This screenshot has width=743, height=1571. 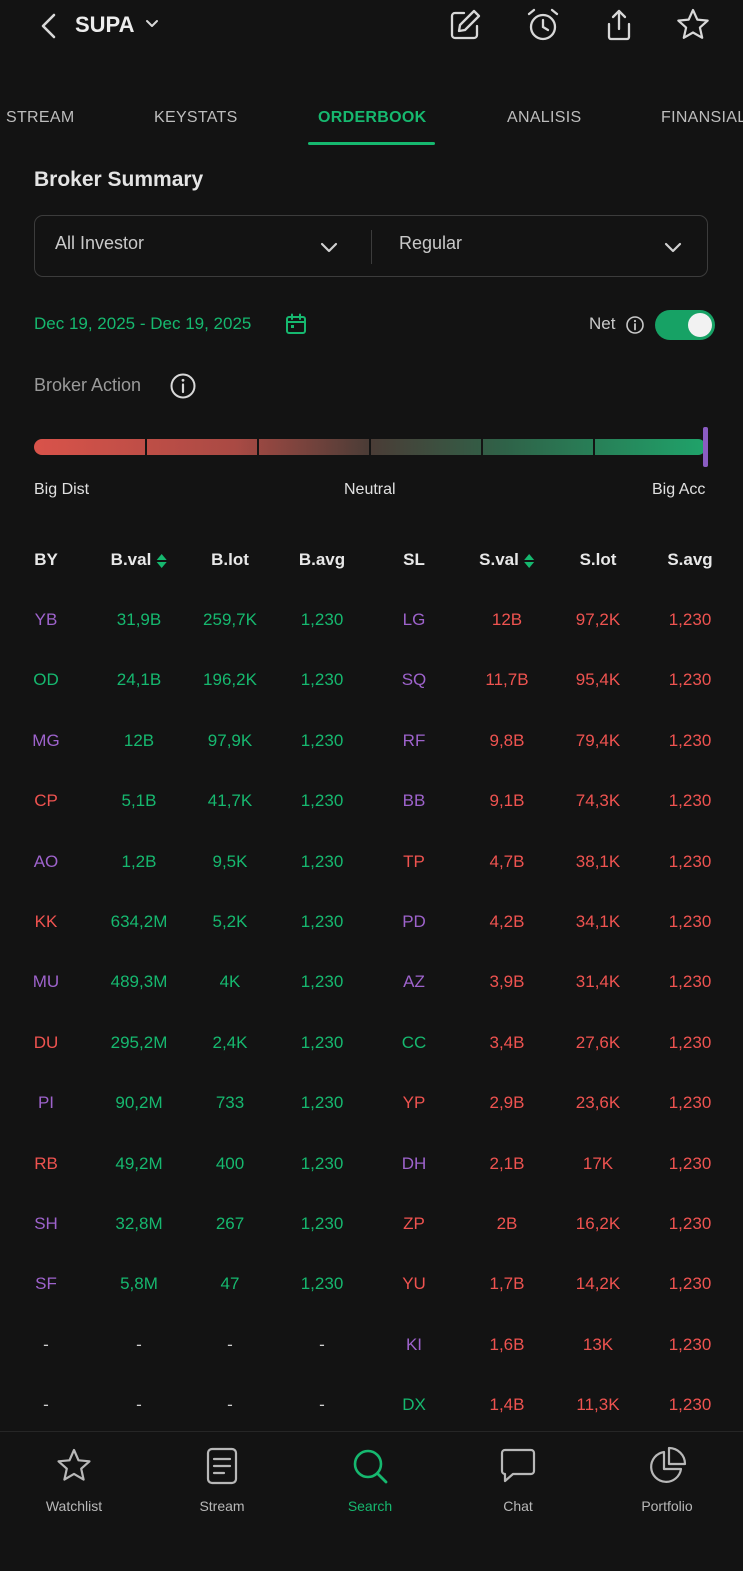 What do you see at coordinates (372, 117) in the screenshot?
I see `tab-orderbook: ORDERBOOK` at bounding box center [372, 117].